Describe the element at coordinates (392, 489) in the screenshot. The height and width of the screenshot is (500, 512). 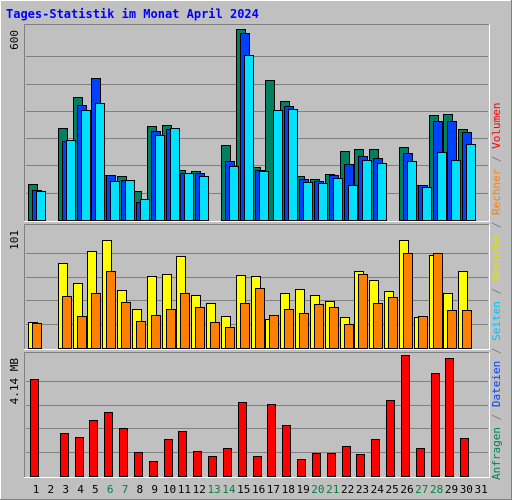
I see `x-tick-label-day-25: 25` at that location.